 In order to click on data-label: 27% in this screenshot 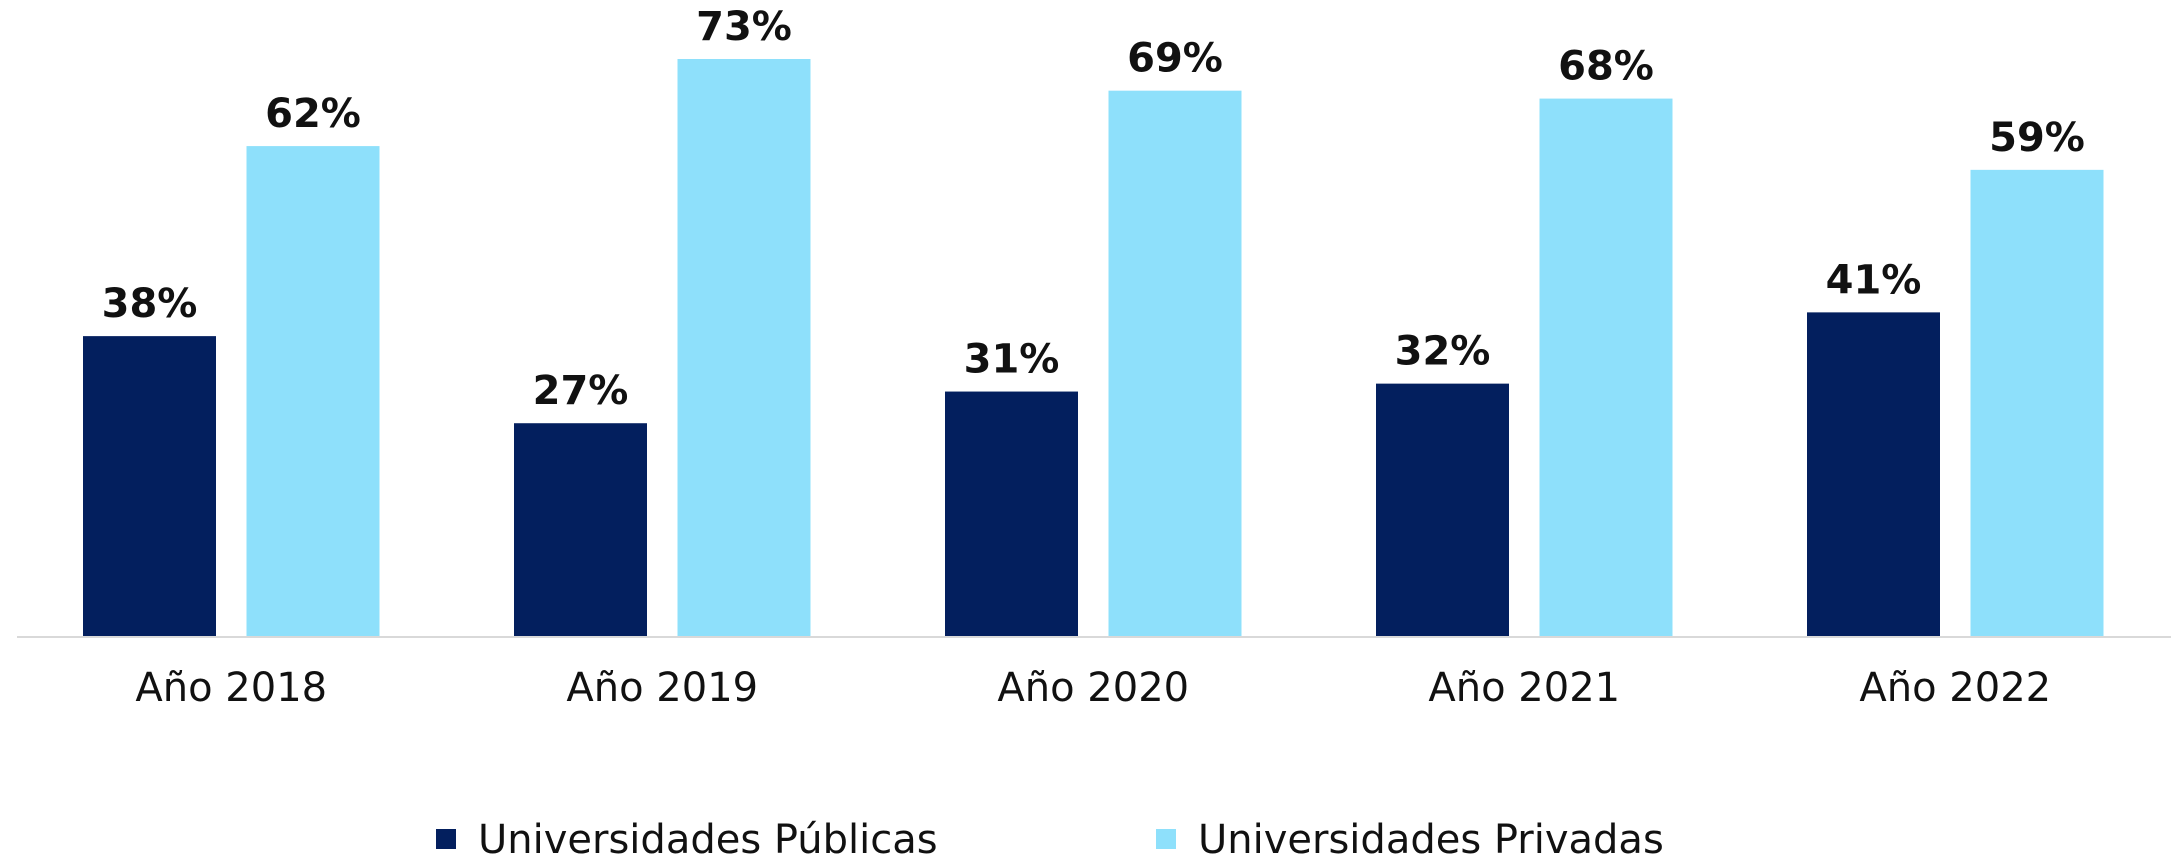, I will do `click(581, 391)`.